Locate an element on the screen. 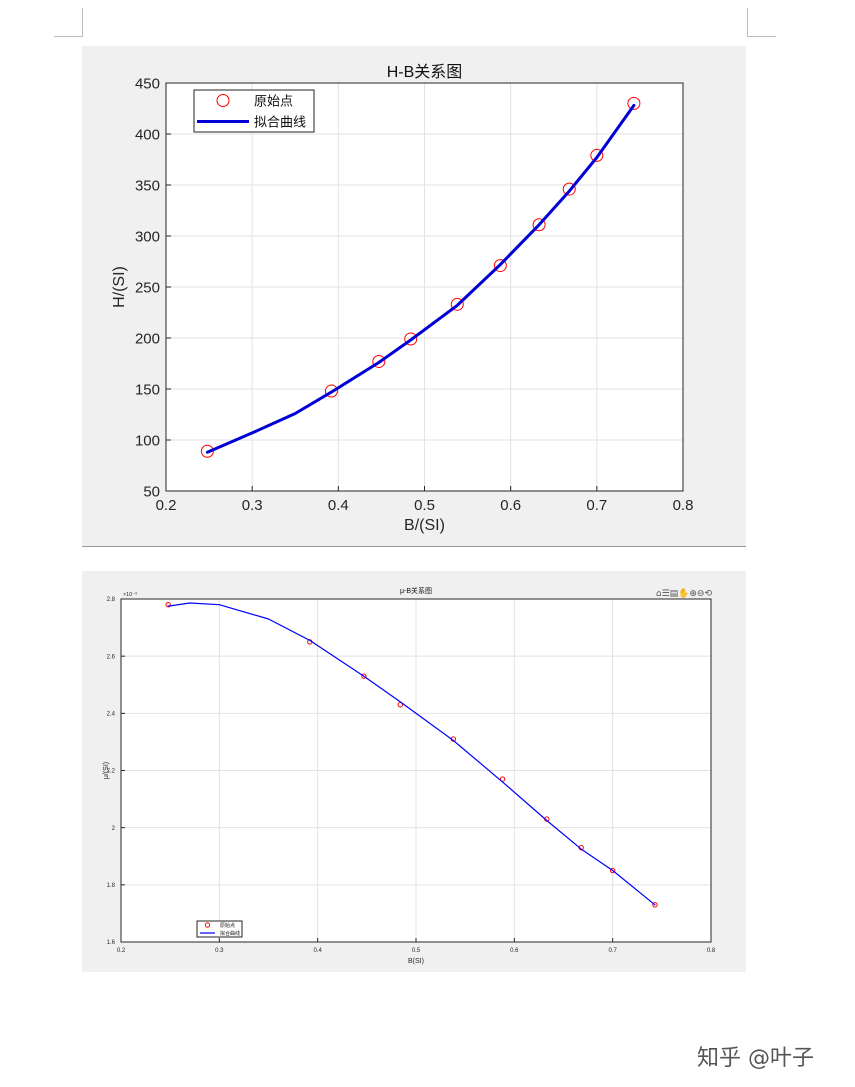  page-corner-mark-right is located at coordinates (761, 22).